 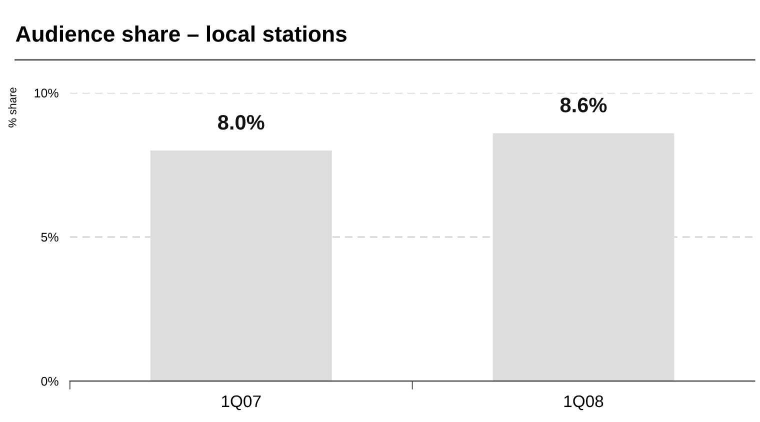 What do you see at coordinates (46, 93) in the screenshot?
I see `y-tick-label: 10%` at bounding box center [46, 93].